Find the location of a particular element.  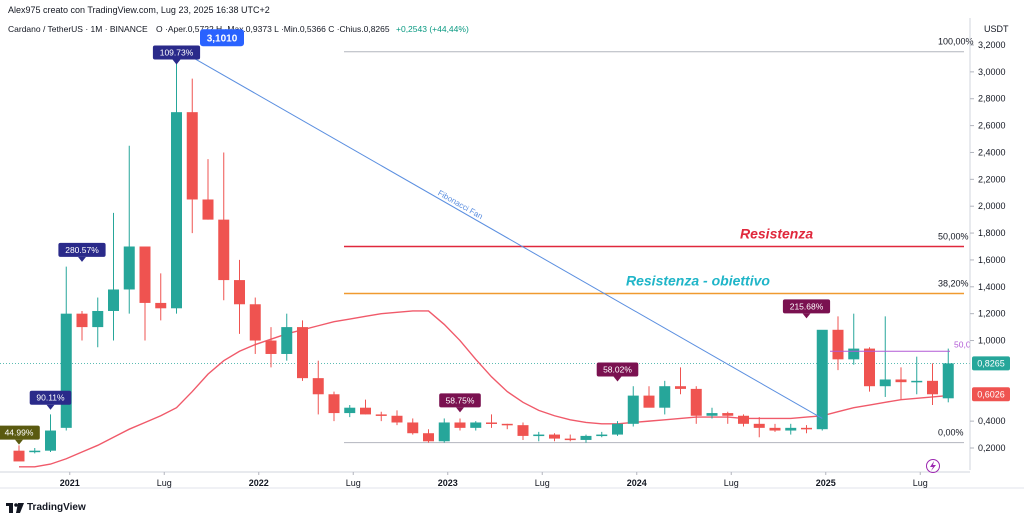

tradingview-brand: TradingView is located at coordinates (56, 507).